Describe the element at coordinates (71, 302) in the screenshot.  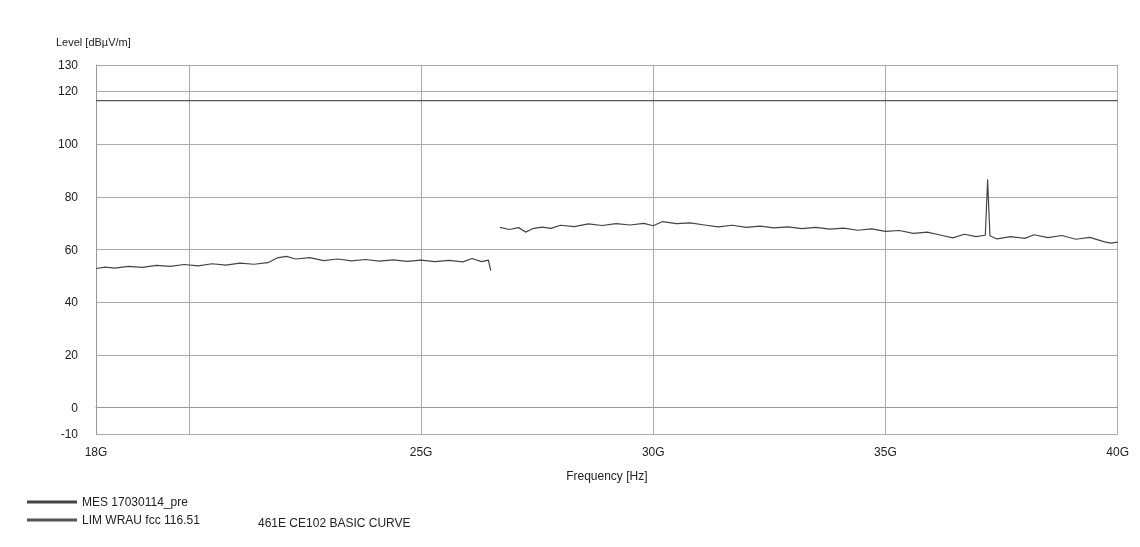
I see `y-tick-label: 40` at that location.